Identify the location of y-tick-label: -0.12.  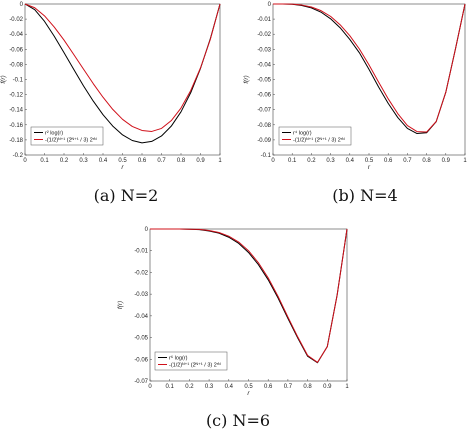
(16, 96).